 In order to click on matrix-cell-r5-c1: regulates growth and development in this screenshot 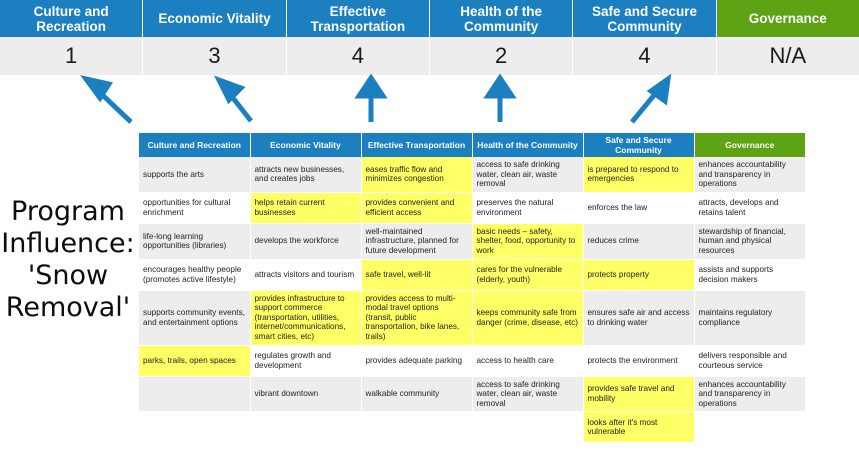, I will do `click(306, 361)`.